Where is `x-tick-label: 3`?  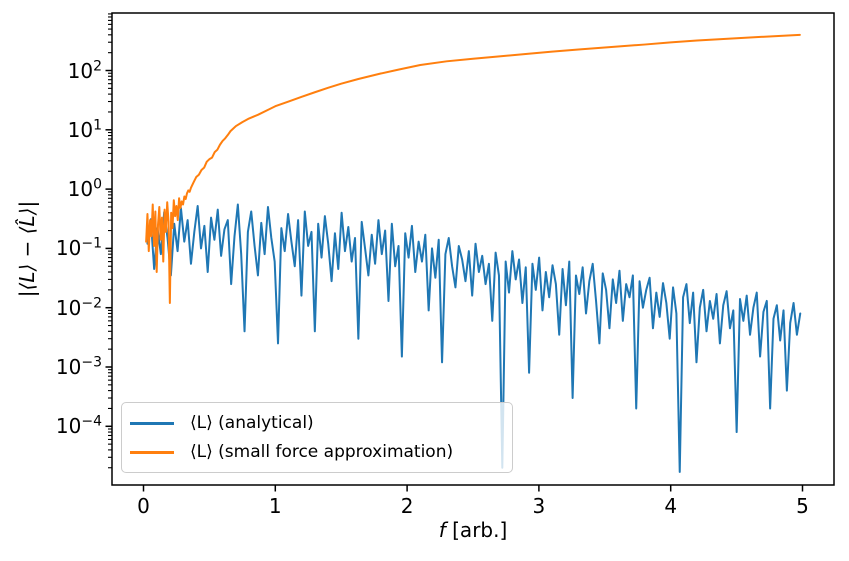 x-tick-label: 3 is located at coordinates (539, 506).